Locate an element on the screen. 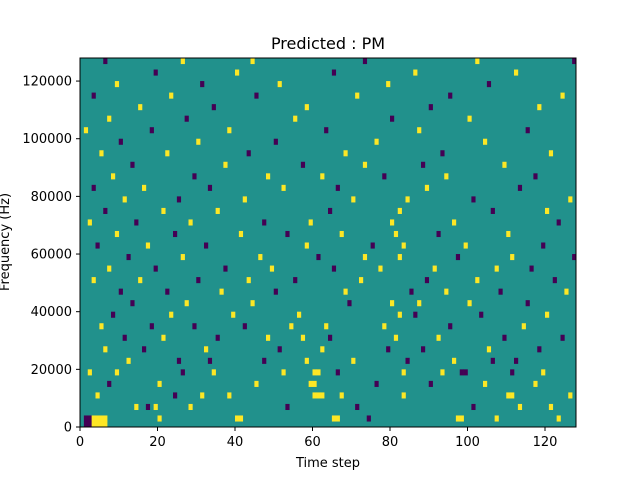  y-tick-label: 80000 is located at coordinates (51, 197).